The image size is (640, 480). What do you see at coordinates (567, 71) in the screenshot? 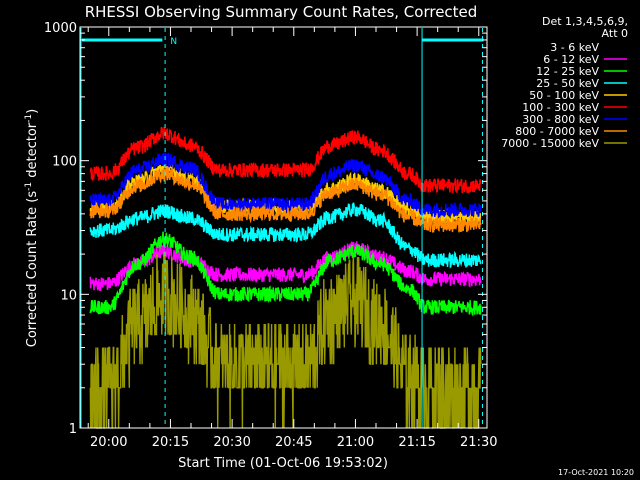
I see `legend-label: 12 - 25 keV` at bounding box center [567, 71].